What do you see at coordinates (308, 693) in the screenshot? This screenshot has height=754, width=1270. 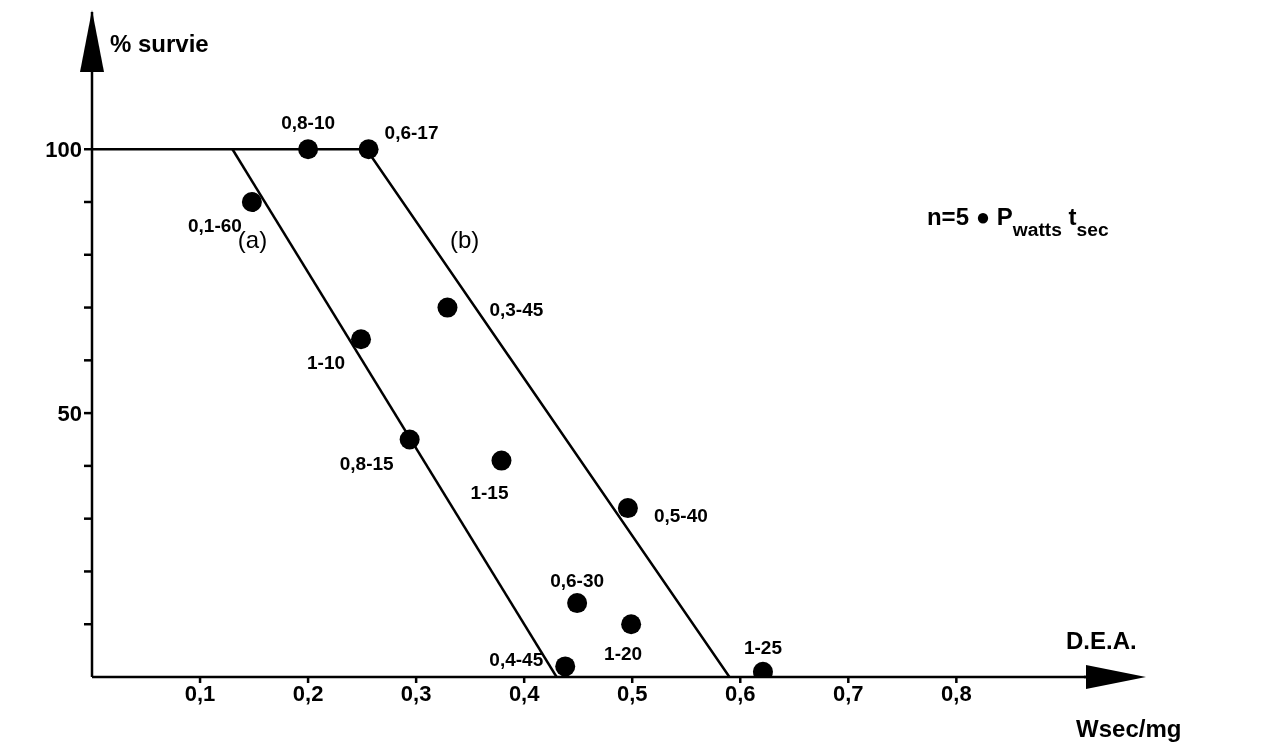 I see `x-tick-label: 0,2` at bounding box center [308, 693].